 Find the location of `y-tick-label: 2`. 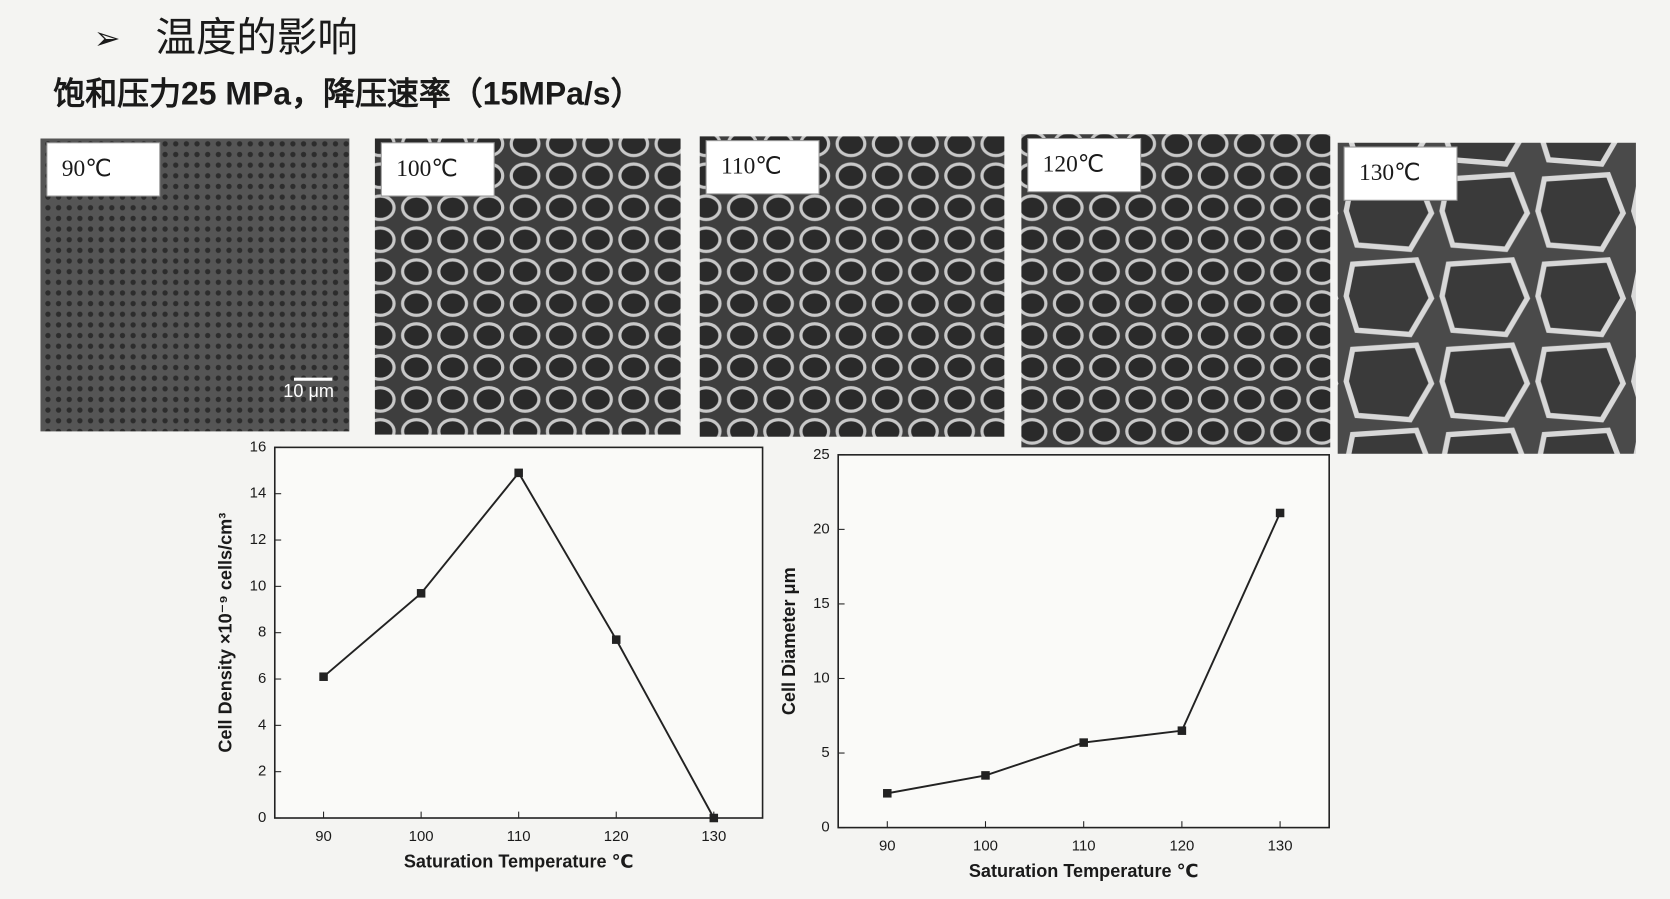

y-tick-label: 2 is located at coordinates (262, 772).